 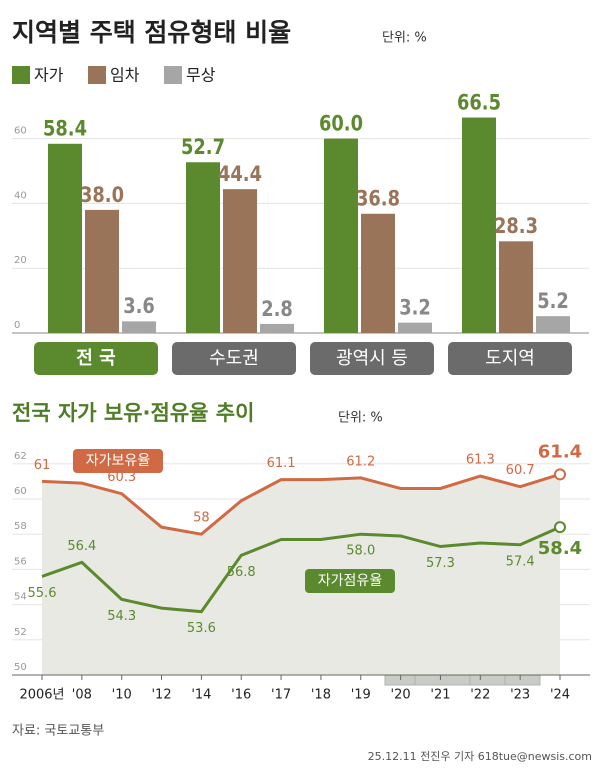 What do you see at coordinates (20, 526) in the screenshot?
I see `y-tick-label: 58` at bounding box center [20, 526].